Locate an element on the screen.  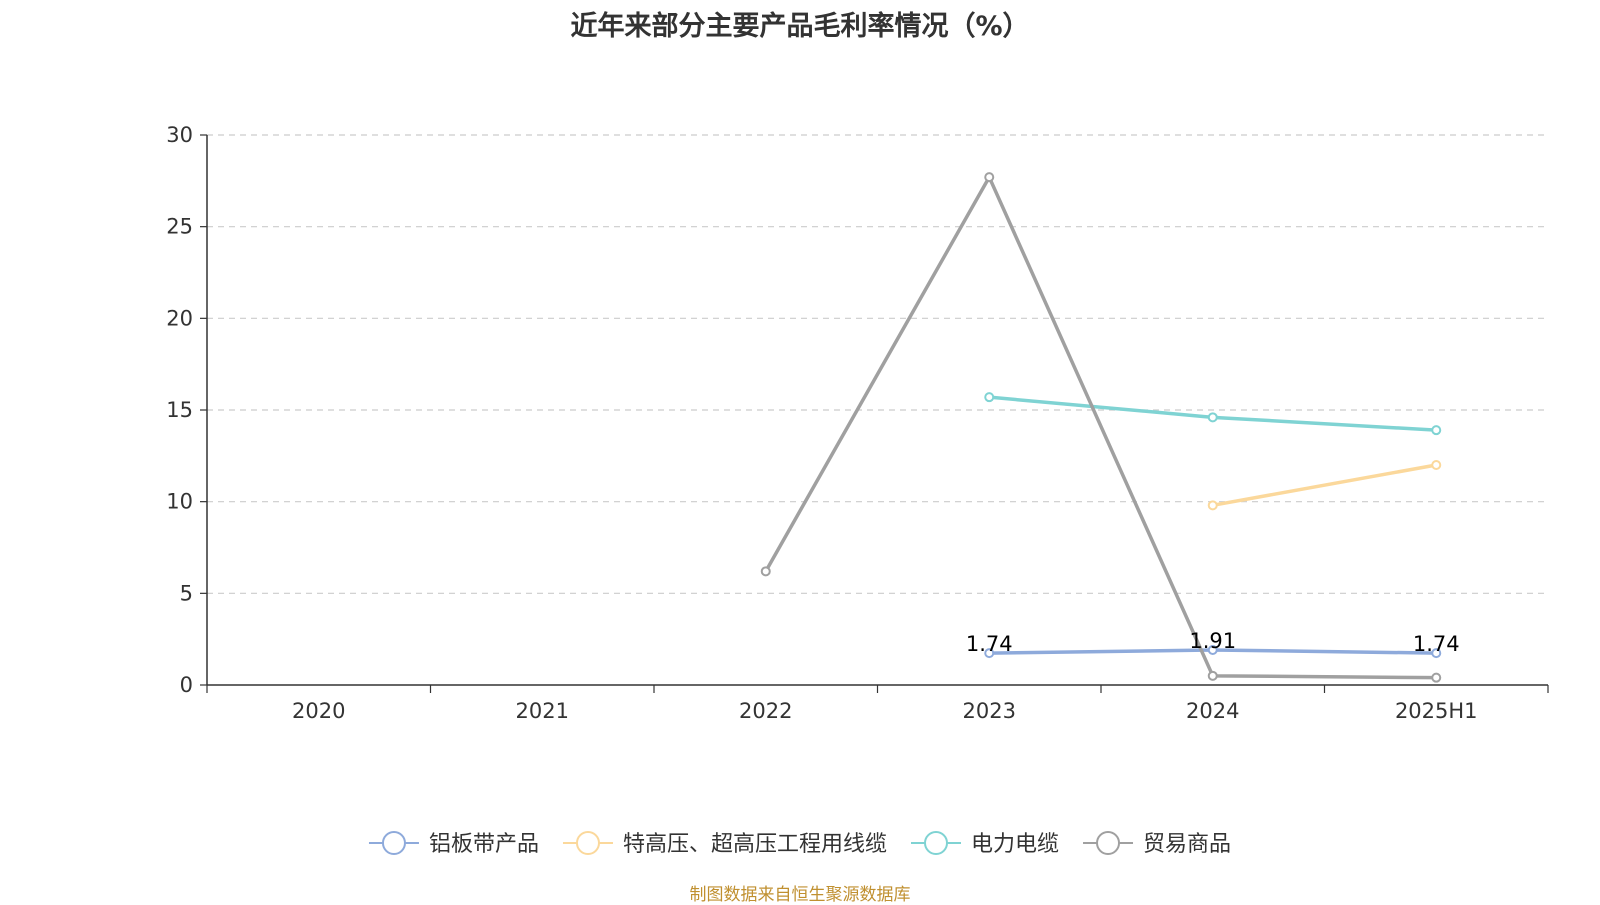
legend-label: 特高压、超高压工程用线缆 is located at coordinates (755, 844).